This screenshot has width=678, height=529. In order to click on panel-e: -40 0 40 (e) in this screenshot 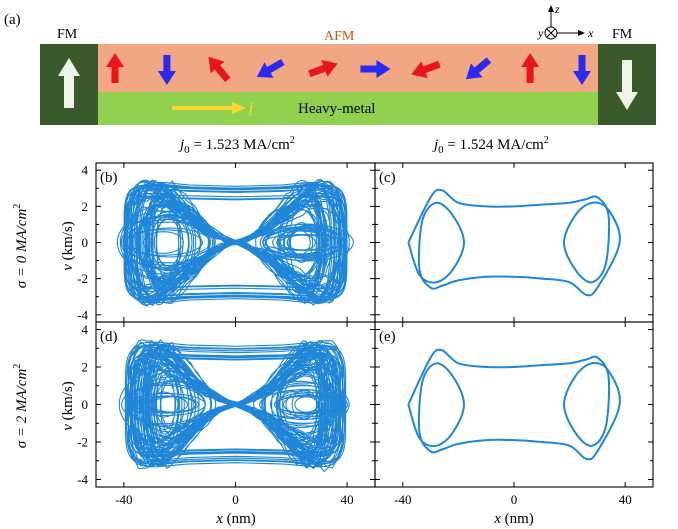, I will do `click(514, 414)`.